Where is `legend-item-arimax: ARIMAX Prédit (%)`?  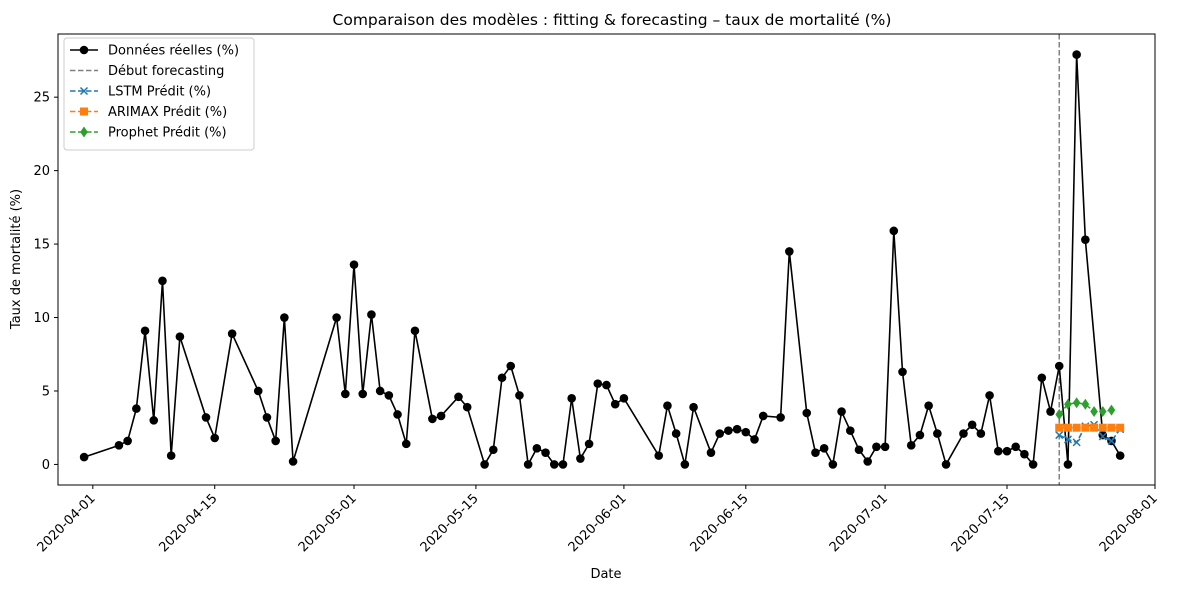
legend-item-arimax: ARIMAX Prédit (%) is located at coordinates (148, 112).